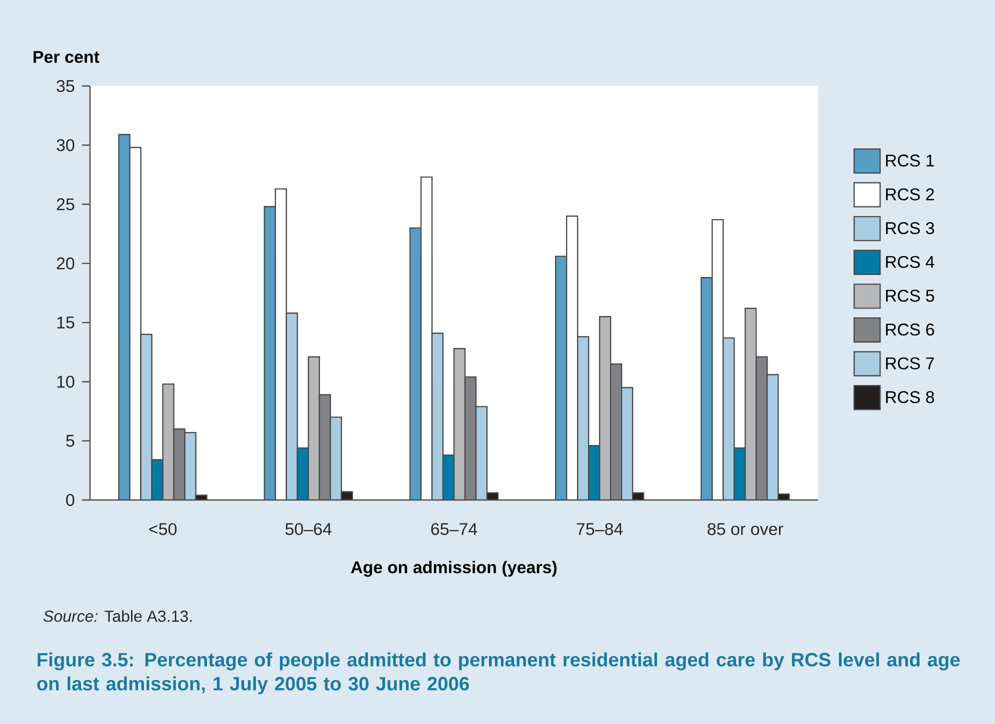 The width and height of the screenshot is (995, 724). Describe the element at coordinates (910, 296) in the screenshot. I see `legend-label: RCS 5` at that location.